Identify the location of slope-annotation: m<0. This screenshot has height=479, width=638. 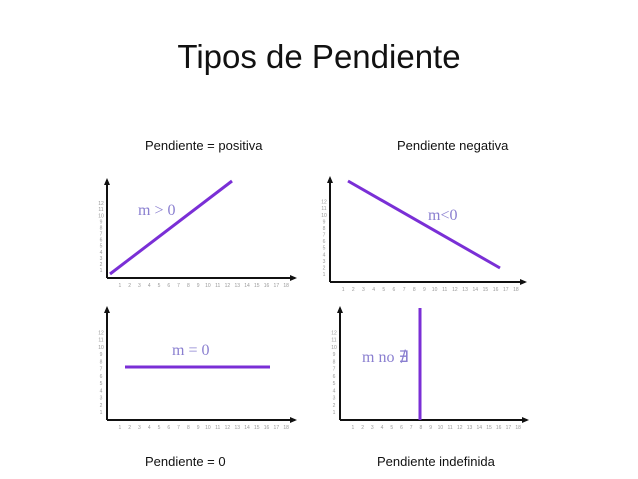
(442, 215).